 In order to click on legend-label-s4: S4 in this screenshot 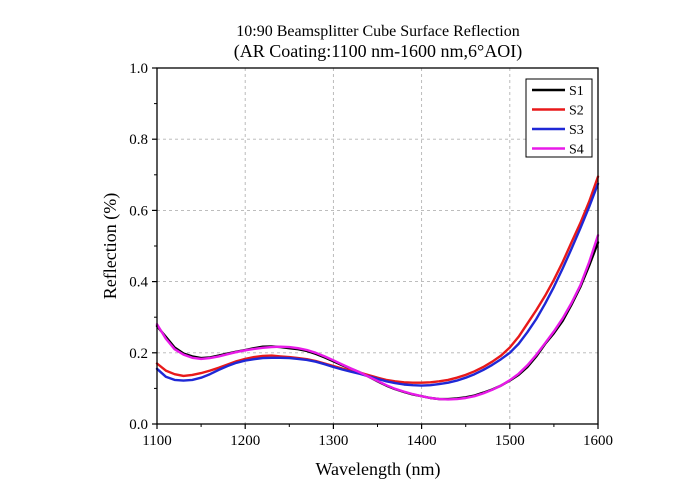, I will do `click(576, 150)`.